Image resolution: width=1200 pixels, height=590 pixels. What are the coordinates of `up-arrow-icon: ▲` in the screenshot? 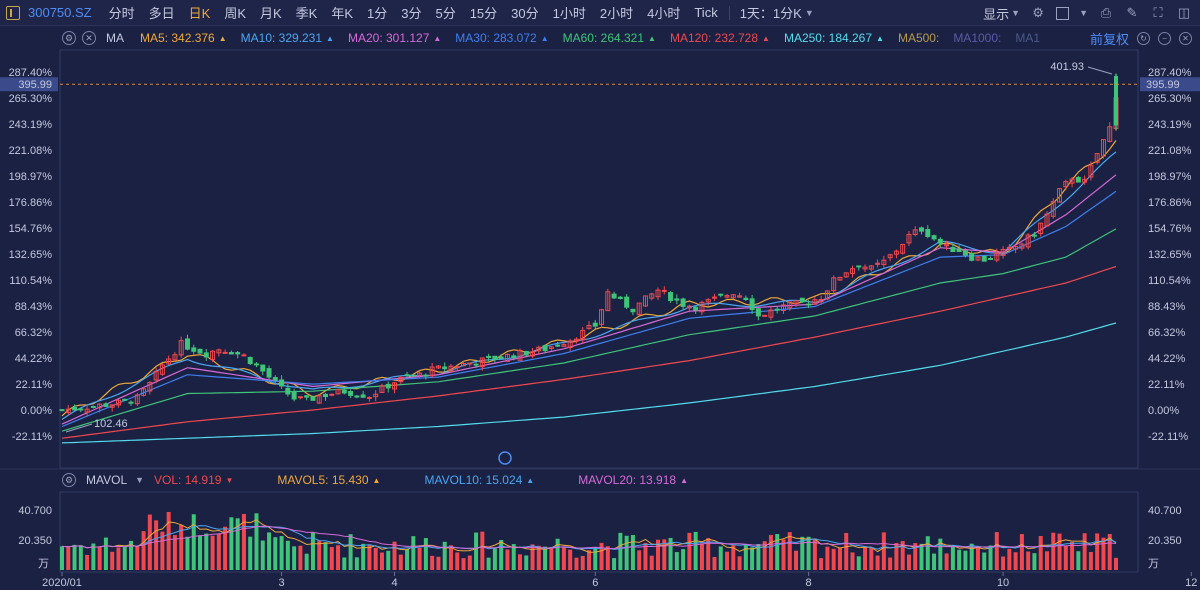 It's located at (437, 38).